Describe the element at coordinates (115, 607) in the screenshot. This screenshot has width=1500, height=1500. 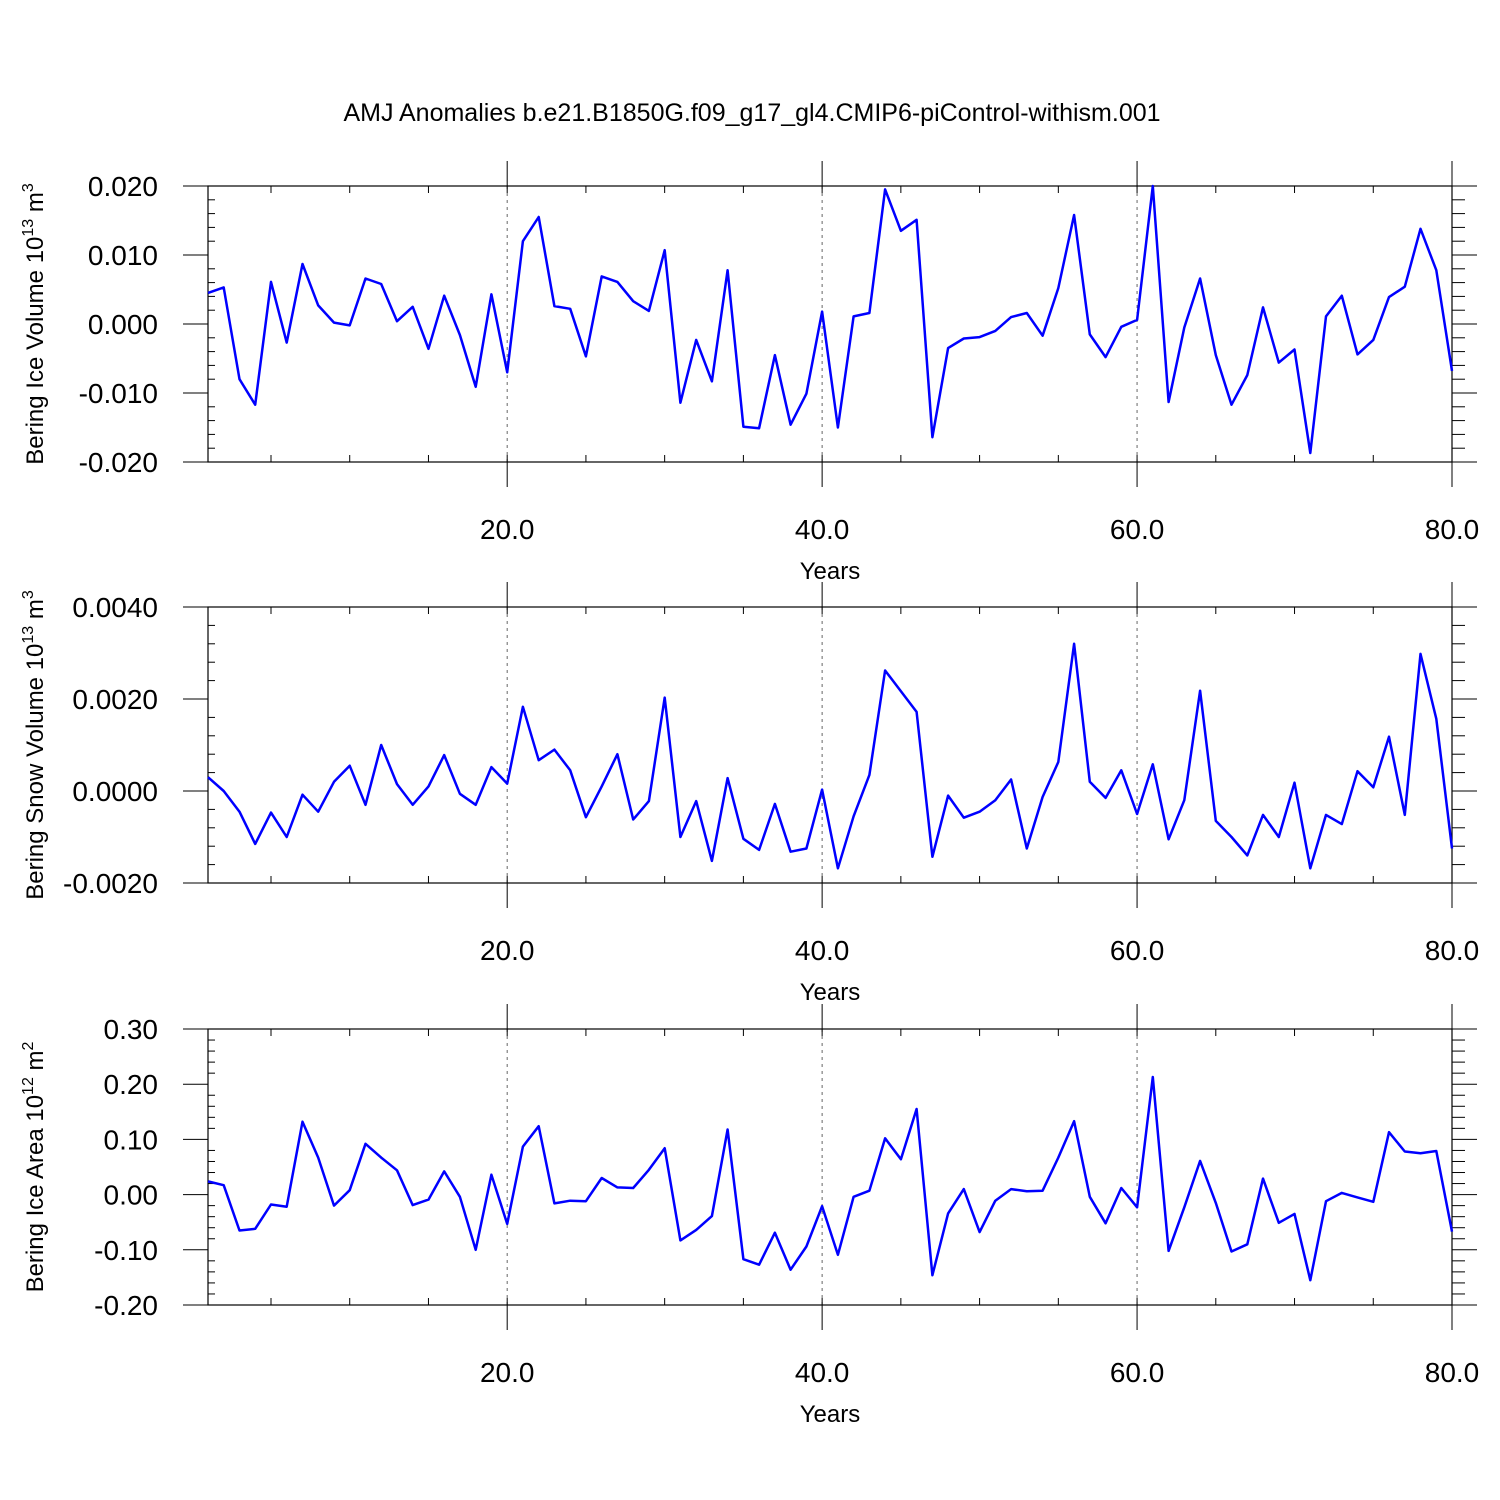
I see `y-tick-label: 0.0040` at that location.